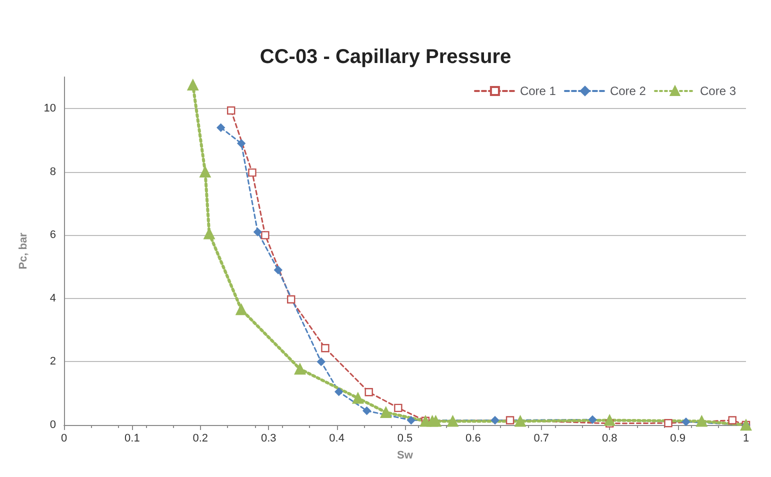 The height and width of the screenshot is (477, 771). Describe the element at coordinates (610, 438) in the screenshot. I see `x-tick-label: 0.8` at that location.